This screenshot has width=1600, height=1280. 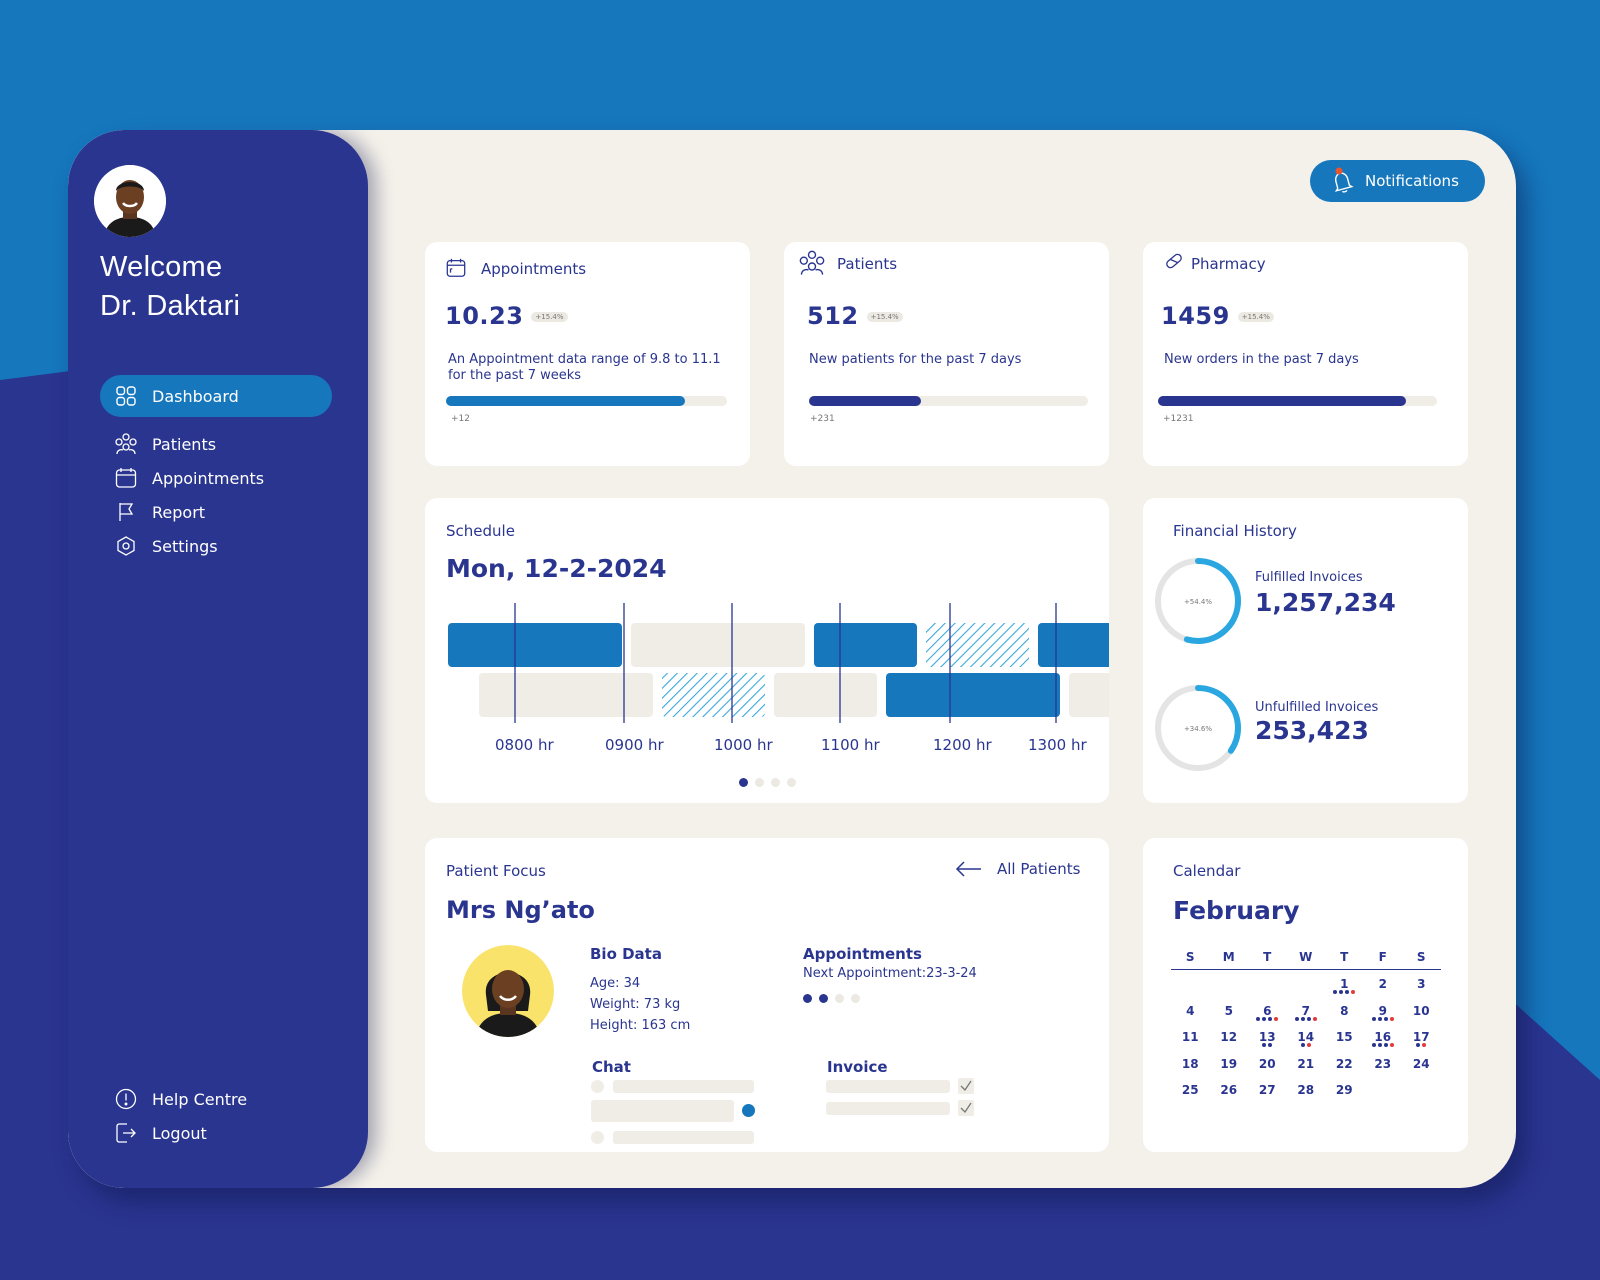 I want to click on fin-label: Unfulfilled Invoices, so click(x=1317, y=707).